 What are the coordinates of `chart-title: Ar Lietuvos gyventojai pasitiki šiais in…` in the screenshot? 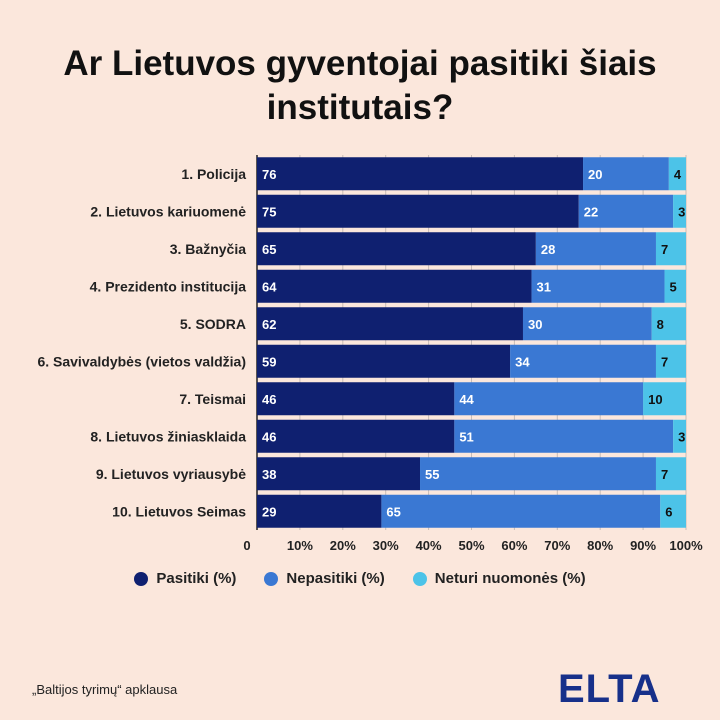 It's located at (360, 85).